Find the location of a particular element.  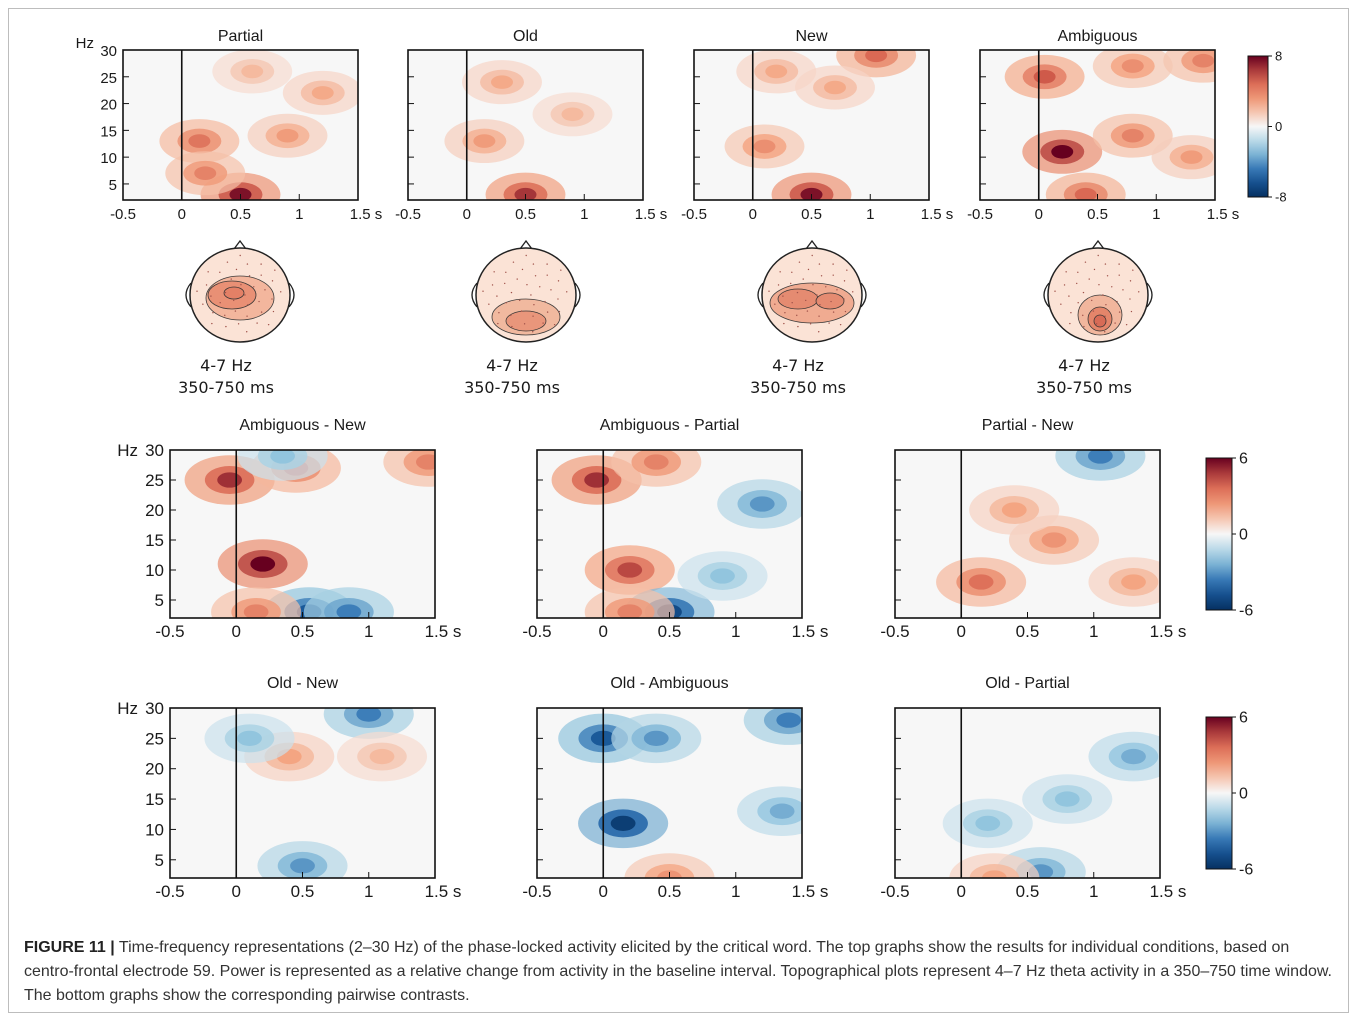

panel-title: Ambiguous is located at coordinates (1097, 36).